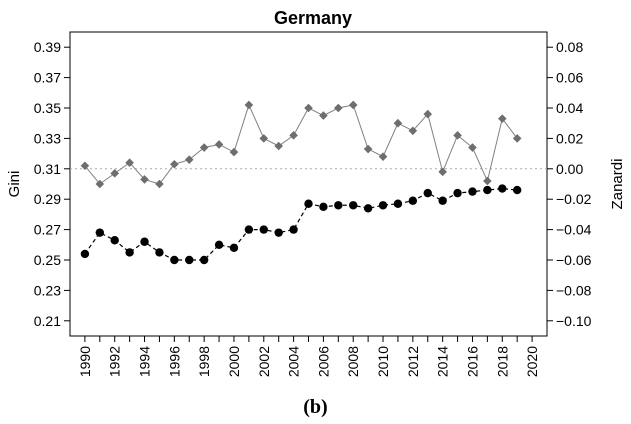 The image size is (631, 424). Describe the element at coordinates (47, 169) in the screenshot. I see `left-tick-label: 0.31` at that location.